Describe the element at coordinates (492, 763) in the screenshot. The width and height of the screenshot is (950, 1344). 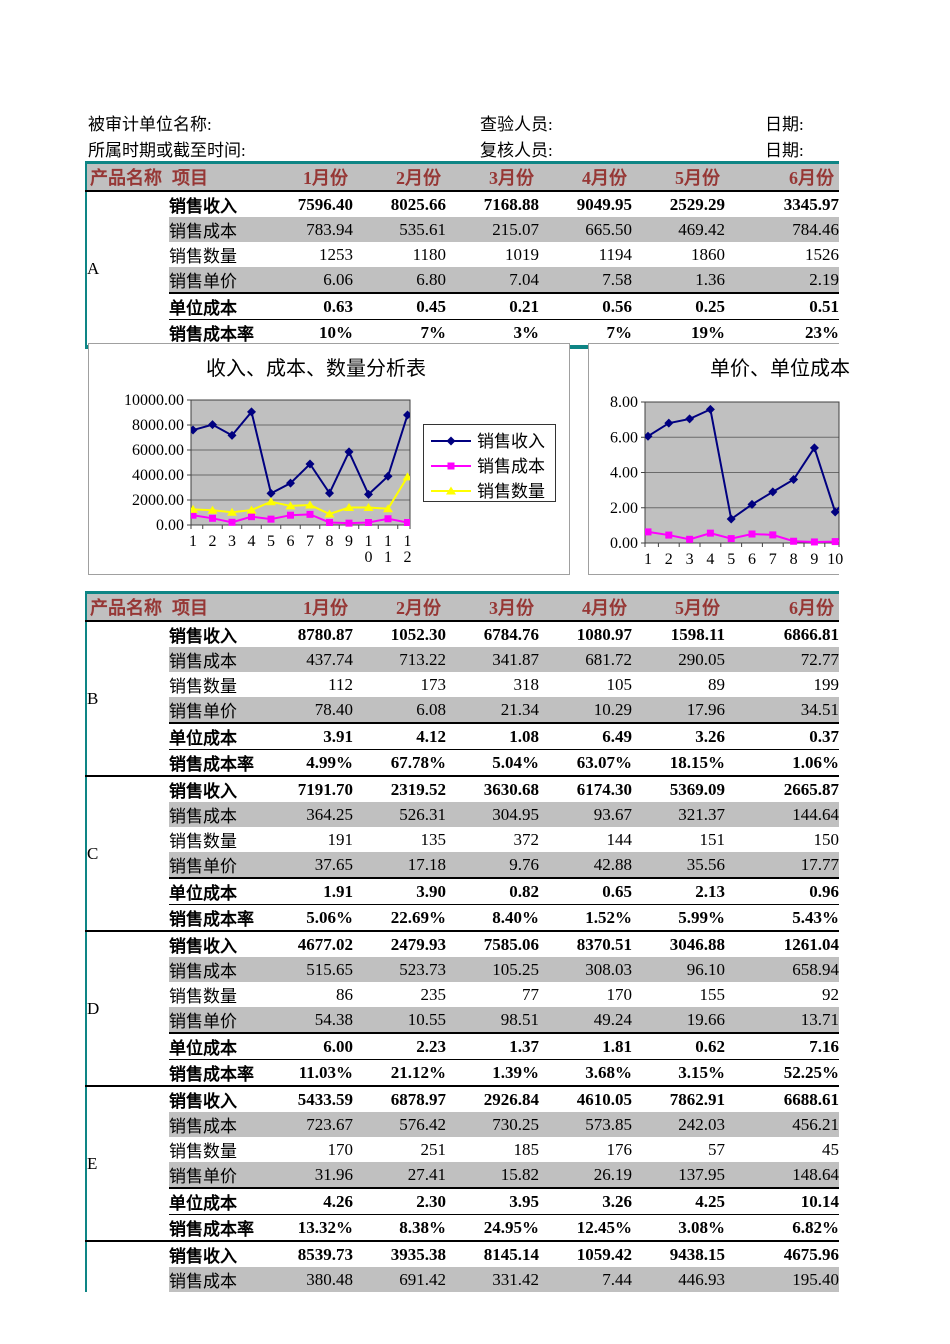
I see `value-cell: 5.04%` at that location.